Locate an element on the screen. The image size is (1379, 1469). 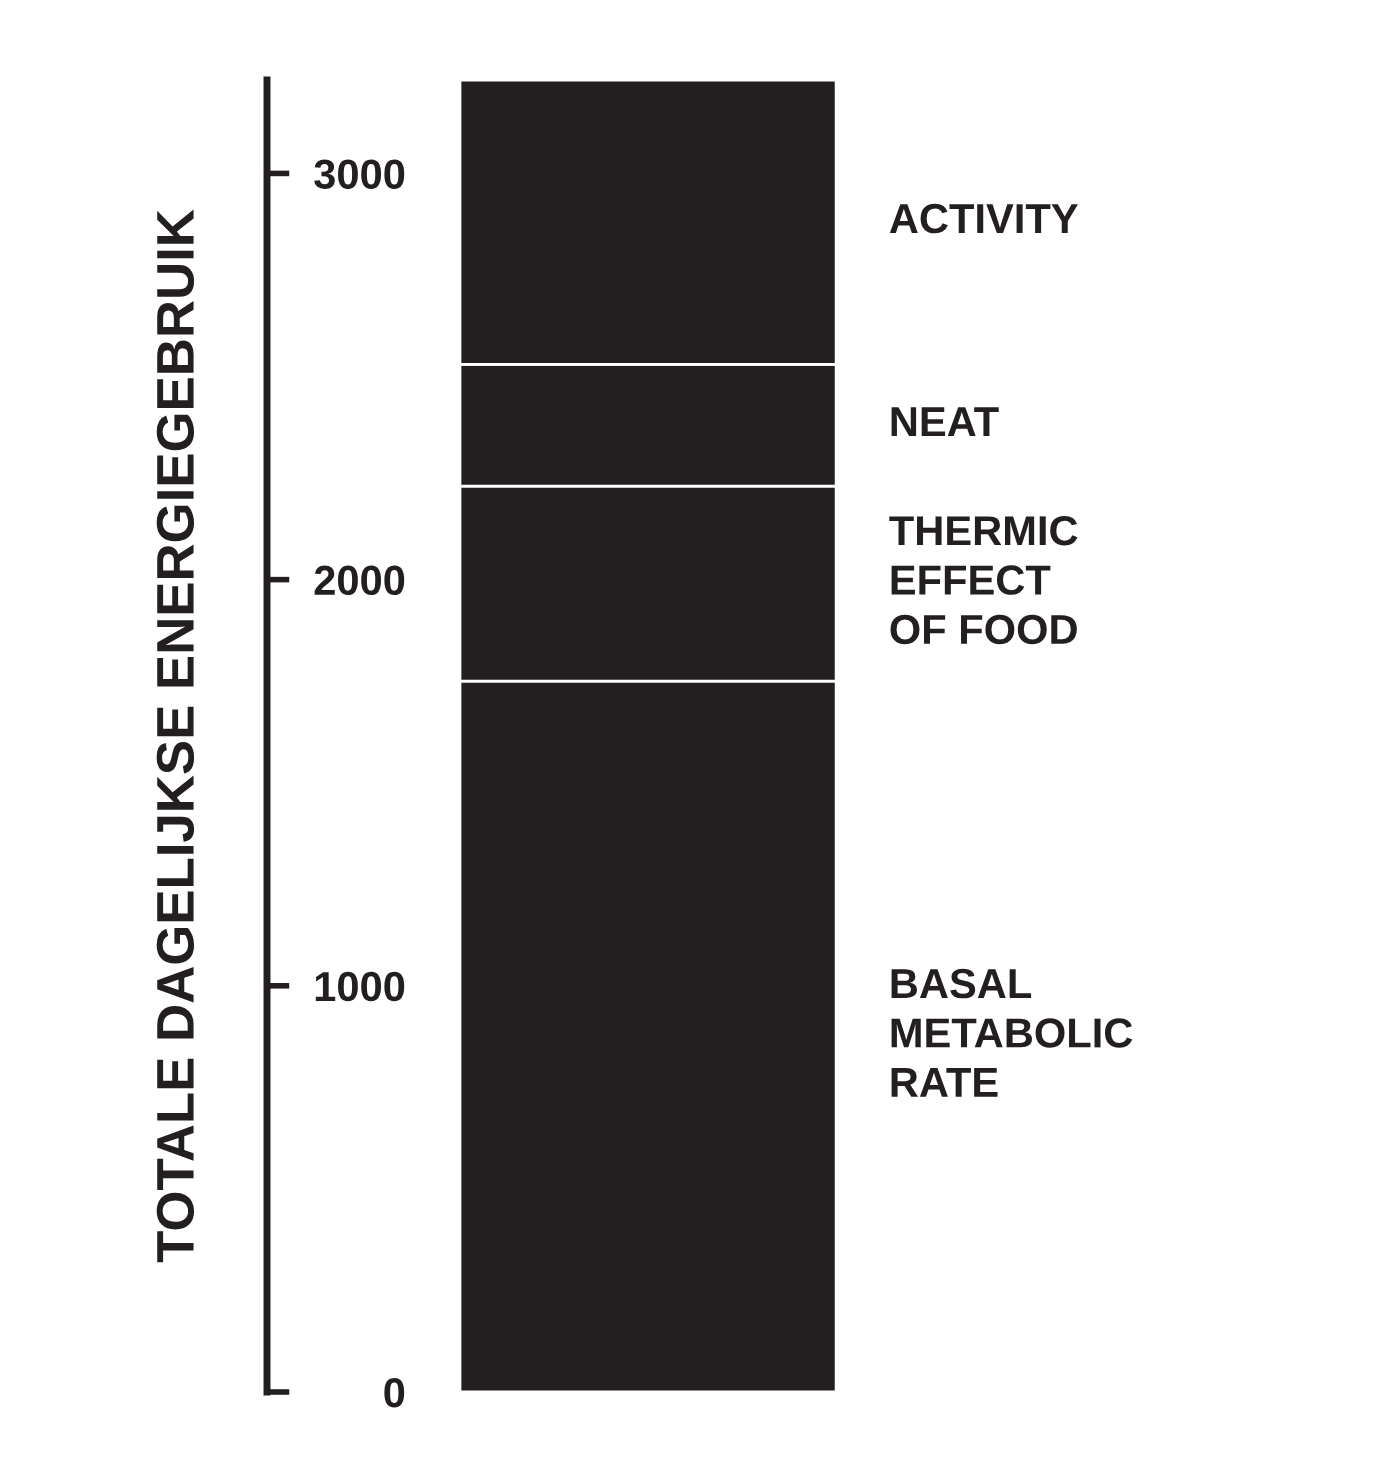
y-axis-title: TOTALE DAGELIJKSE ENERGIEGEBRUIK is located at coordinates (175, 736).